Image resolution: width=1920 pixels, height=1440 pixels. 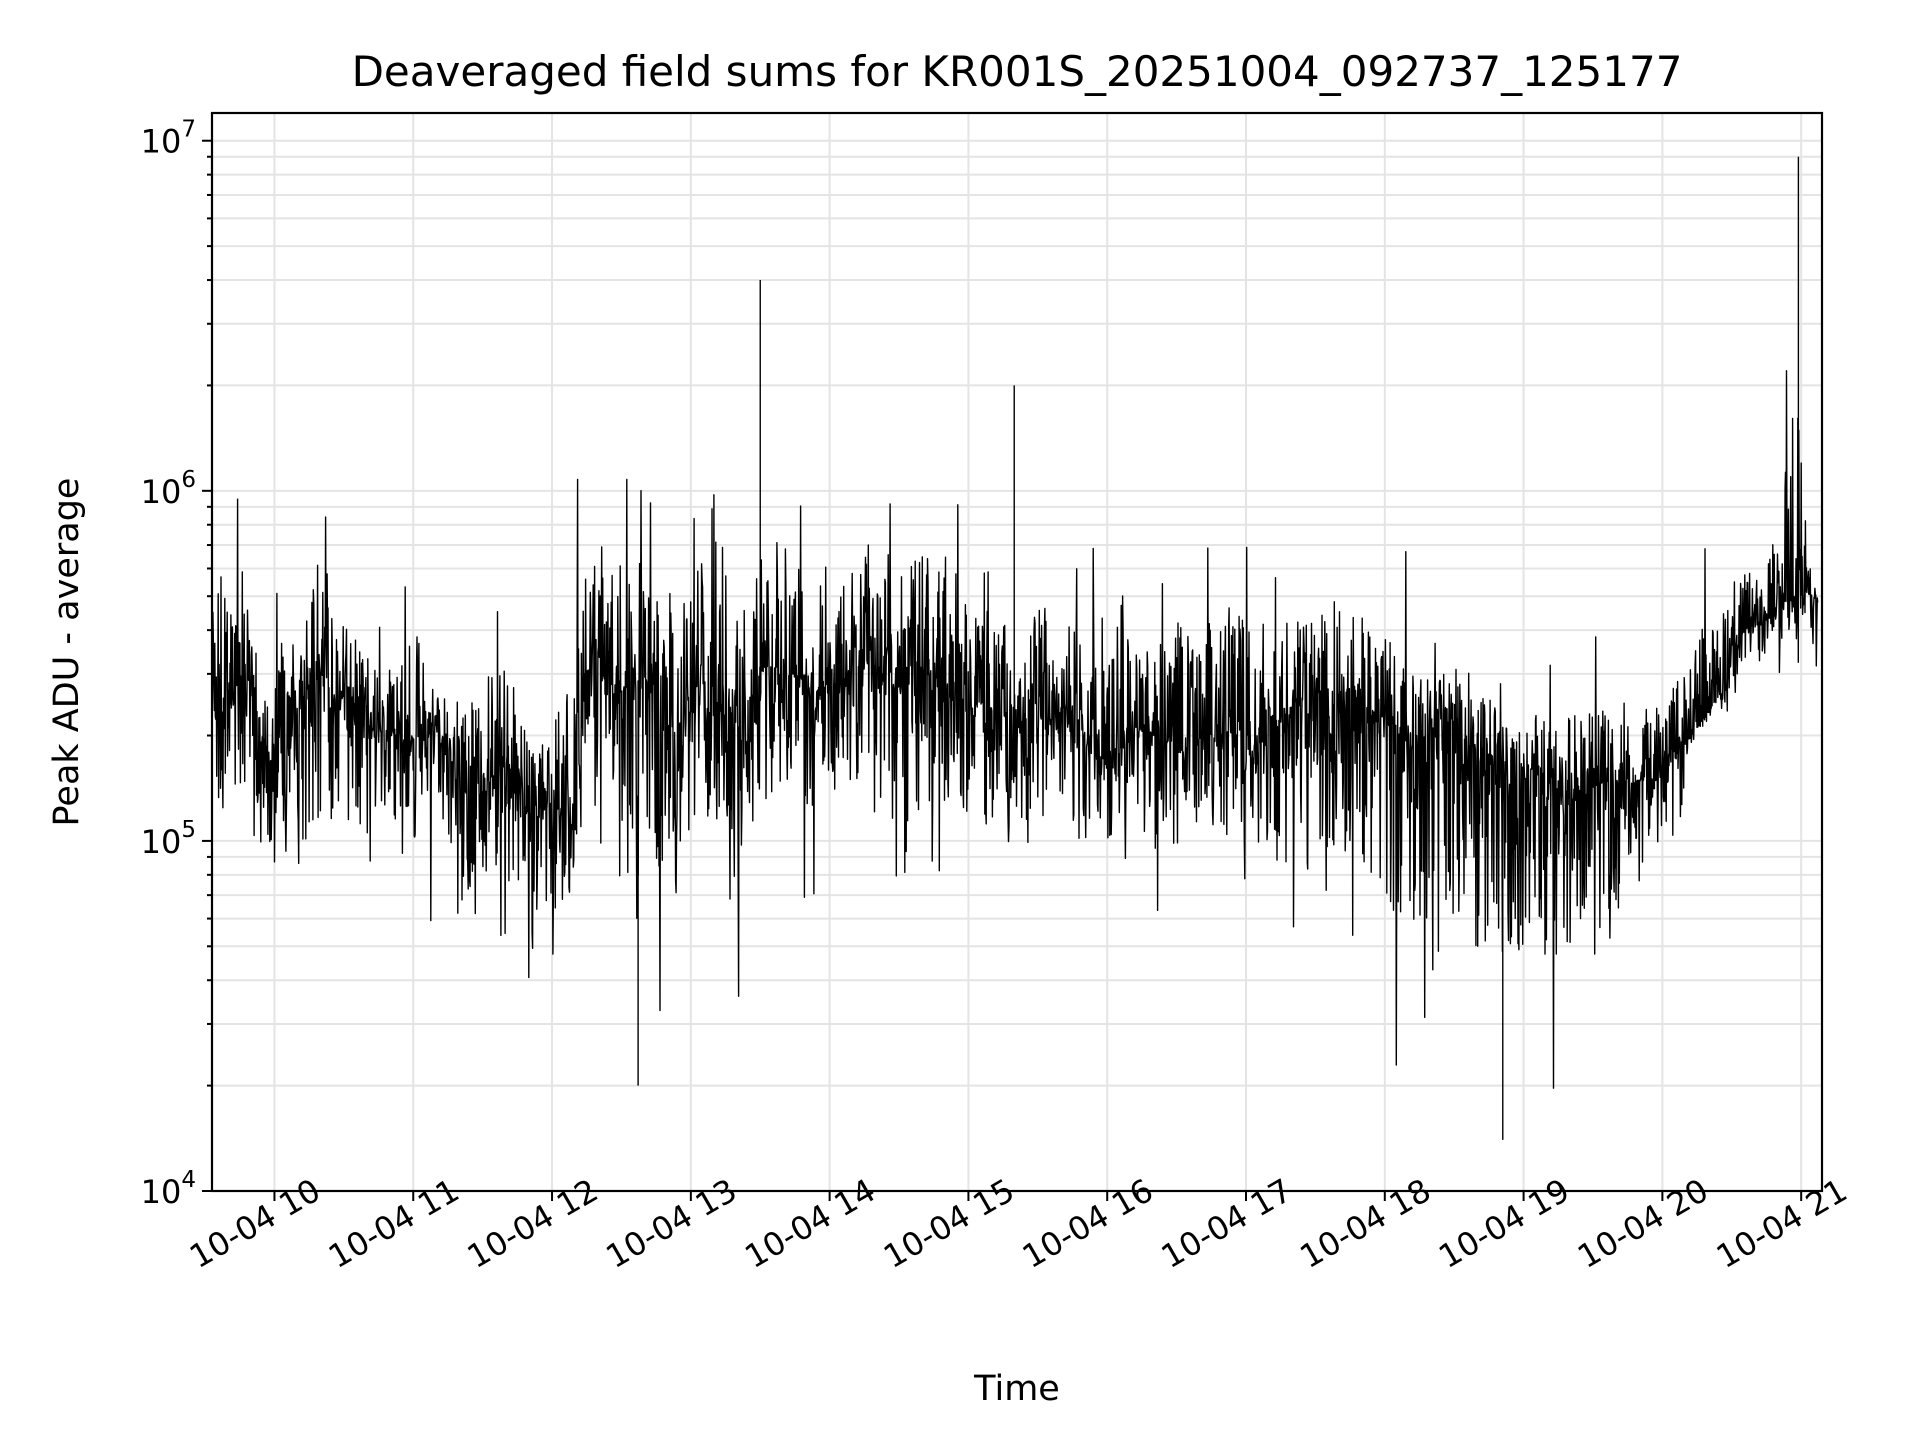 What do you see at coordinates (67, 652) in the screenshot?
I see `y-axis-title: Peak ADU - average` at bounding box center [67, 652].